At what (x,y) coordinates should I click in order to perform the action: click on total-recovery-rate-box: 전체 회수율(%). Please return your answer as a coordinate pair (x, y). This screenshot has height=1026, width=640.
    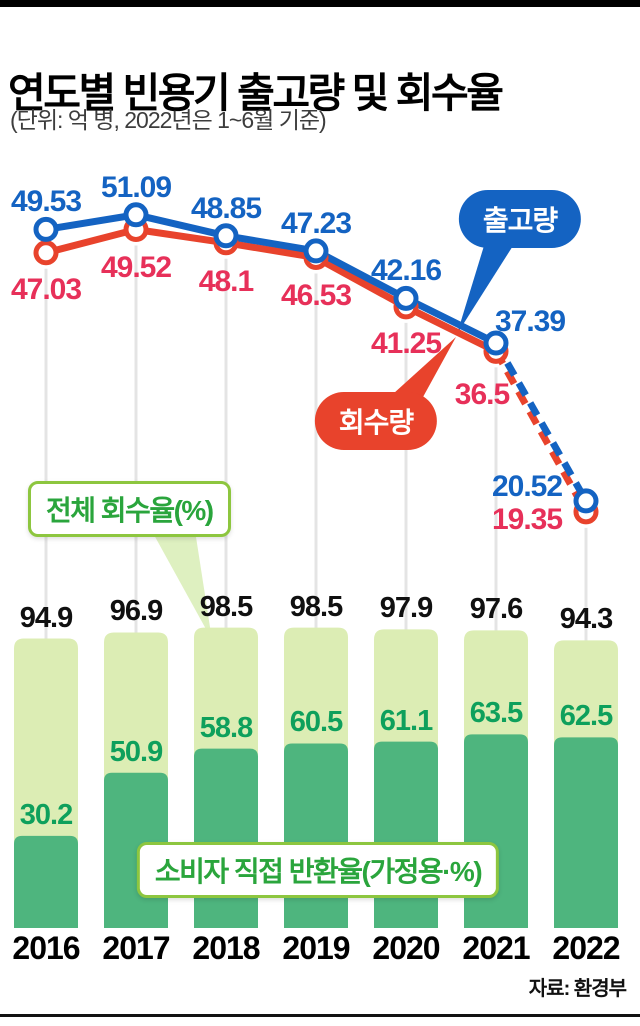
    Looking at the image, I should click on (129, 509).